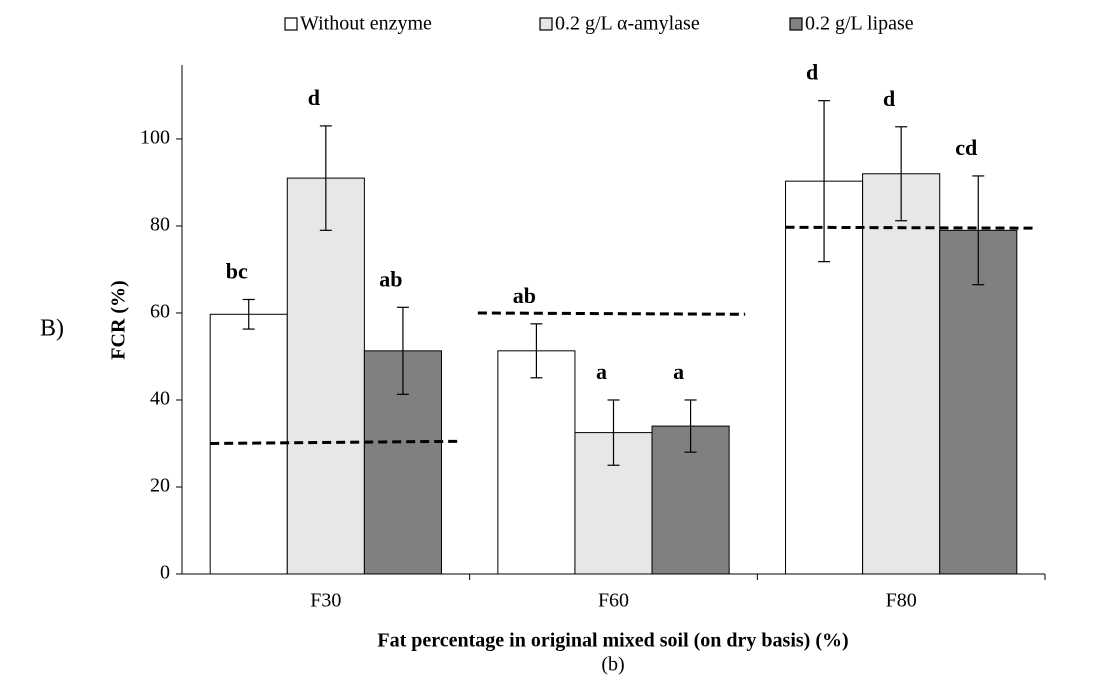  Describe the element at coordinates (155, 138) in the screenshot. I see `y-tick-label: 100` at that location.